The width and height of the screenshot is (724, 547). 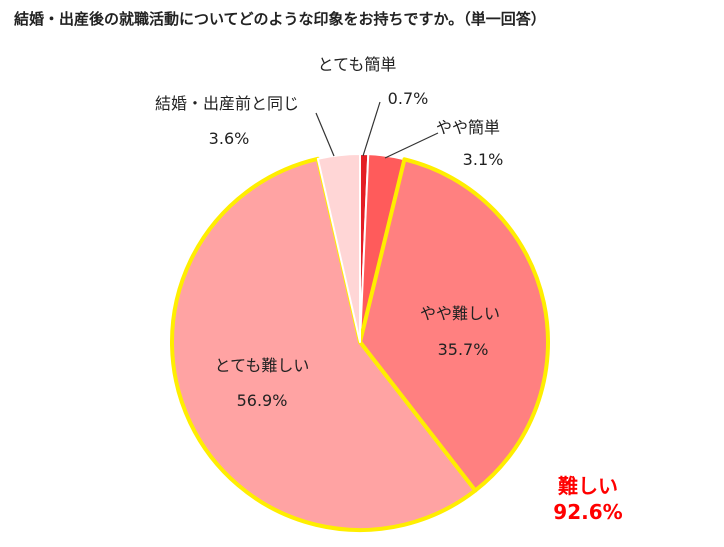 I want to click on slice-label-2: やや簡単, so click(x=468, y=127).